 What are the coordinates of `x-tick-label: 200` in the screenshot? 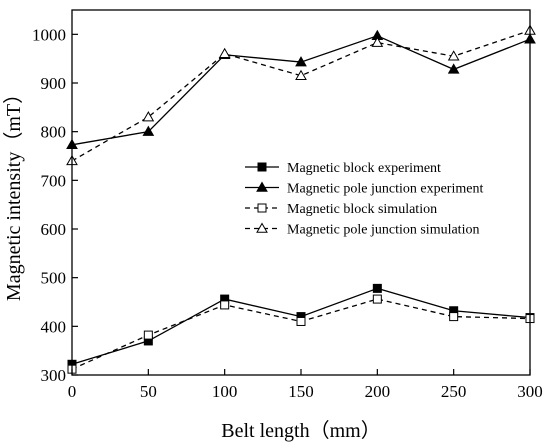 It's located at (378, 391).